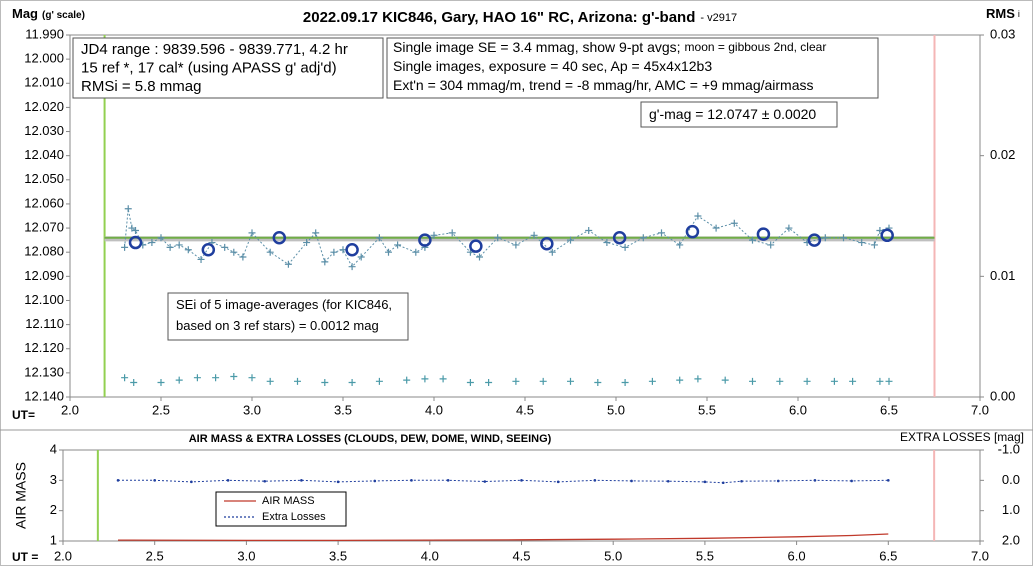 The image size is (1033, 566). I want to click on y2-tick-label: 0.03, so click(1002, 33).